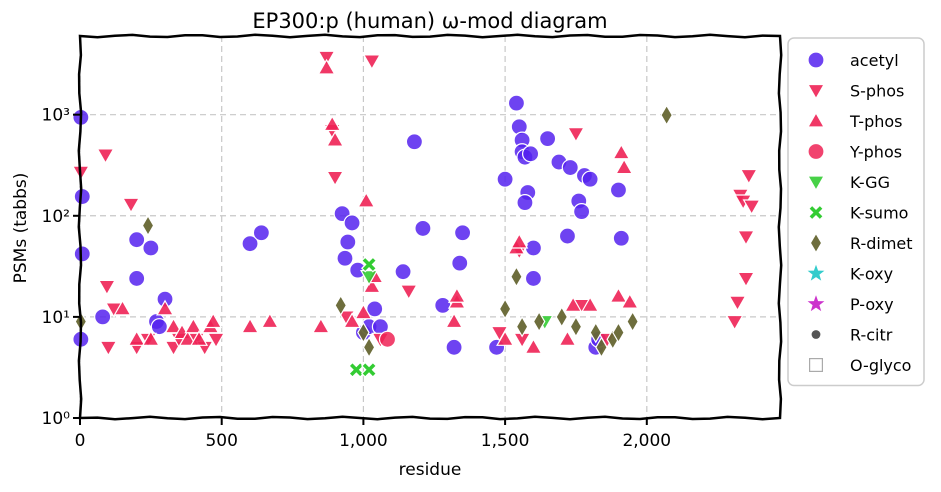  Describe the element at coordinates (816, 183) in the screenshot. I see `legend-marker-k-gg` at that location.